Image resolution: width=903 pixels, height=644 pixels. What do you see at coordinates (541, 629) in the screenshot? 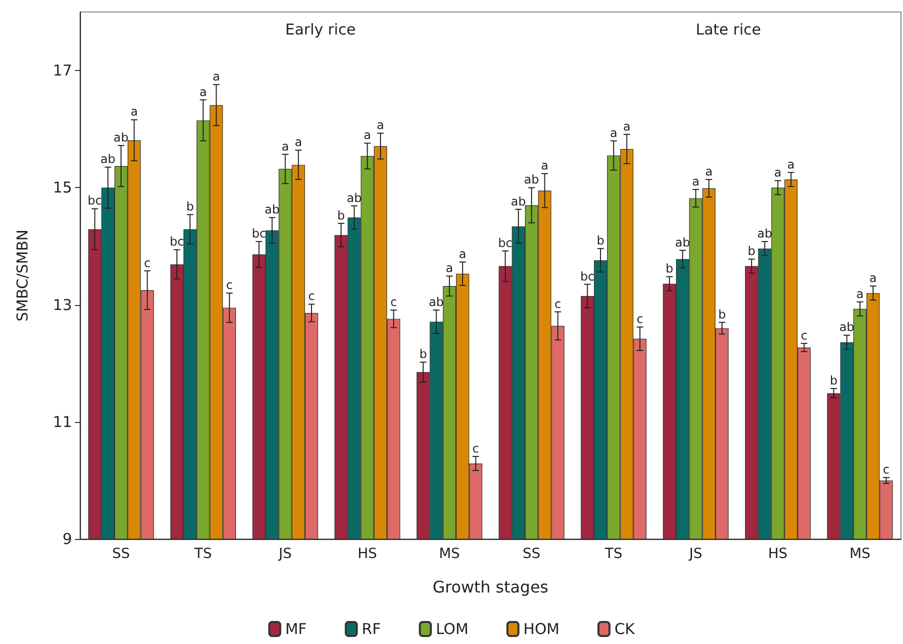
I see `legend-label: HOM` at bounding box center [541, 629].